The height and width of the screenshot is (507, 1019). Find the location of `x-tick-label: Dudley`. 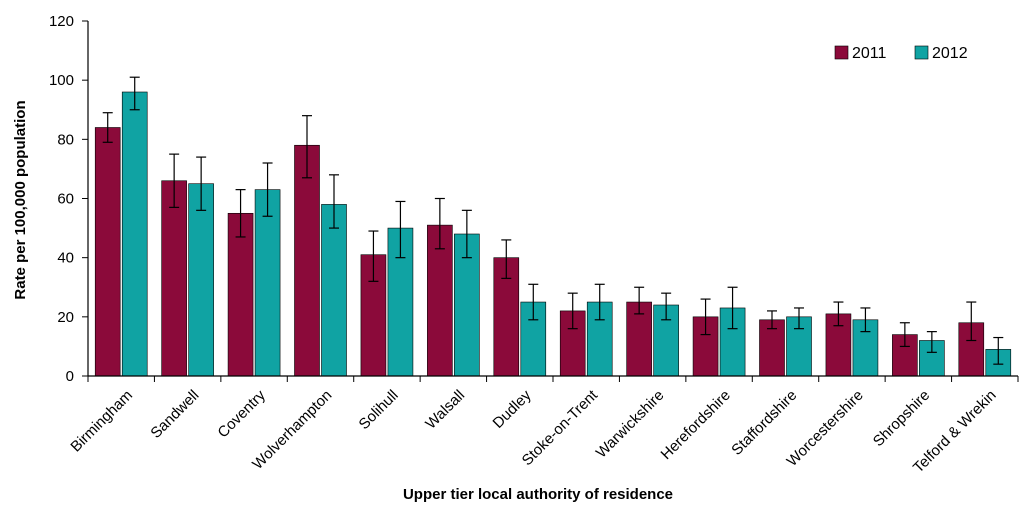

x-tick-label: Dudley is located at coordinates (512, 408).